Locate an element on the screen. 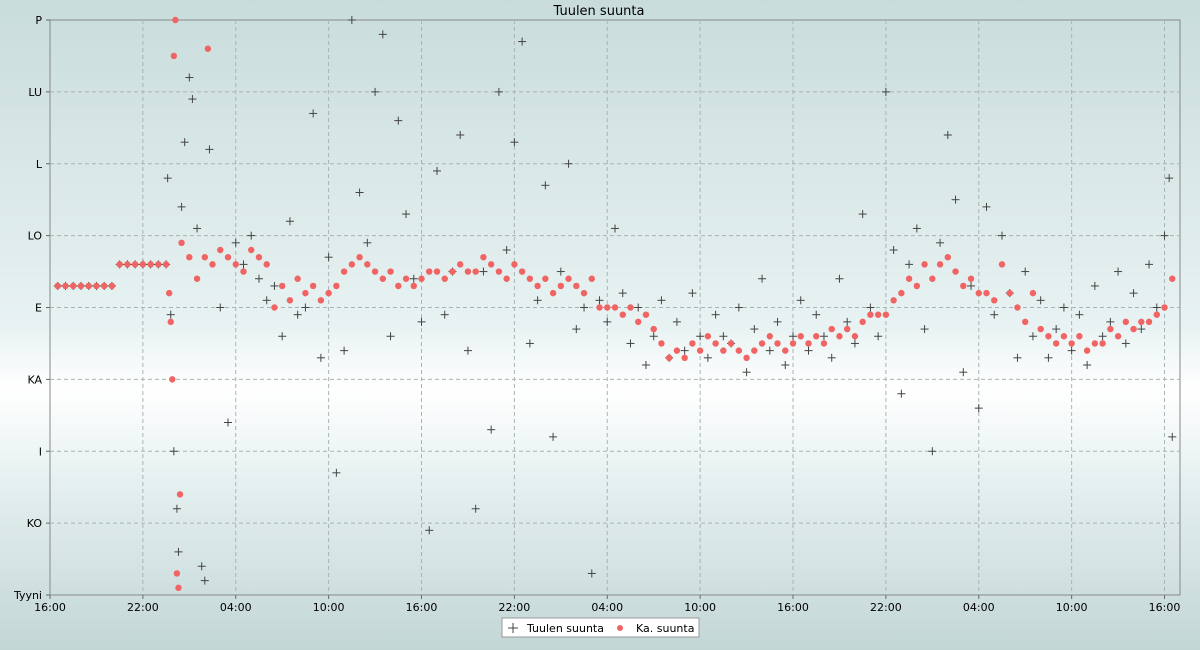 Image resolution: width=1200 pixels, height=650 pixels. y-tick-label: E is located at coordinates (38, 308).